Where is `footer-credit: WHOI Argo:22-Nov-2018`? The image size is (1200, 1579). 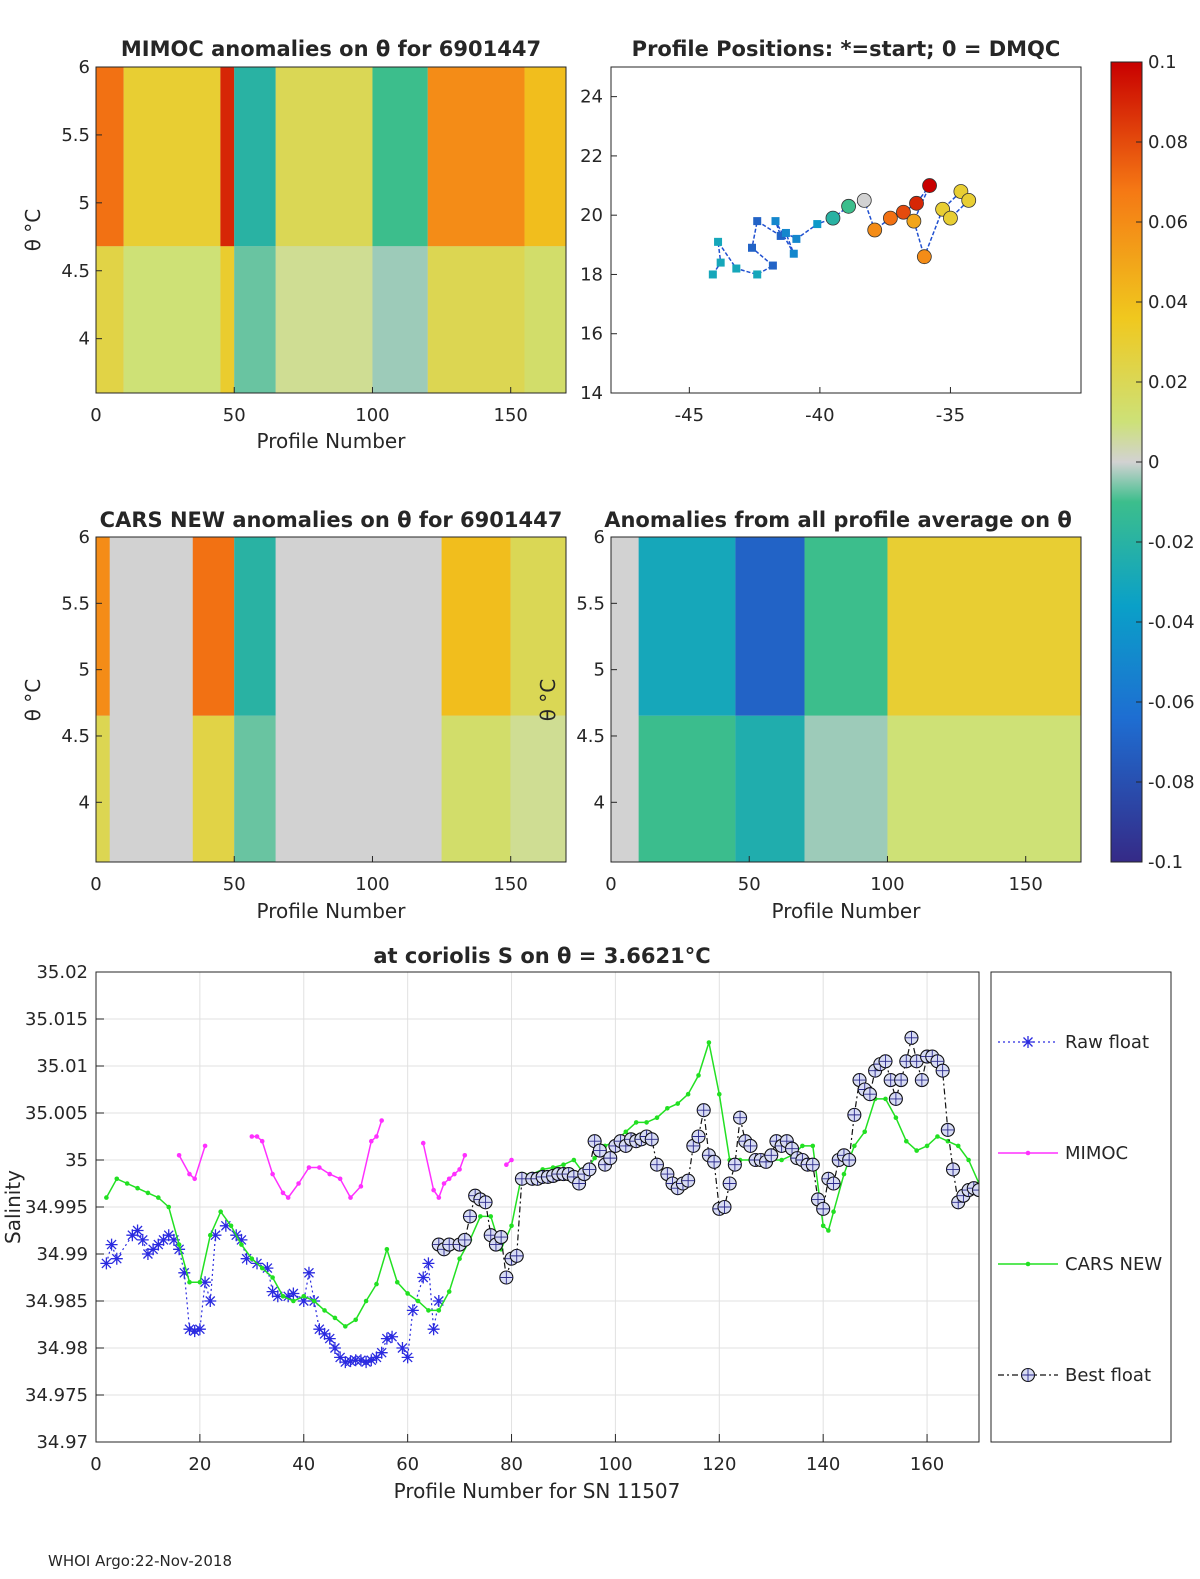
footer-credit: WHOI Argo:22-Nov-2018 is located at coordinates (140, 1561).